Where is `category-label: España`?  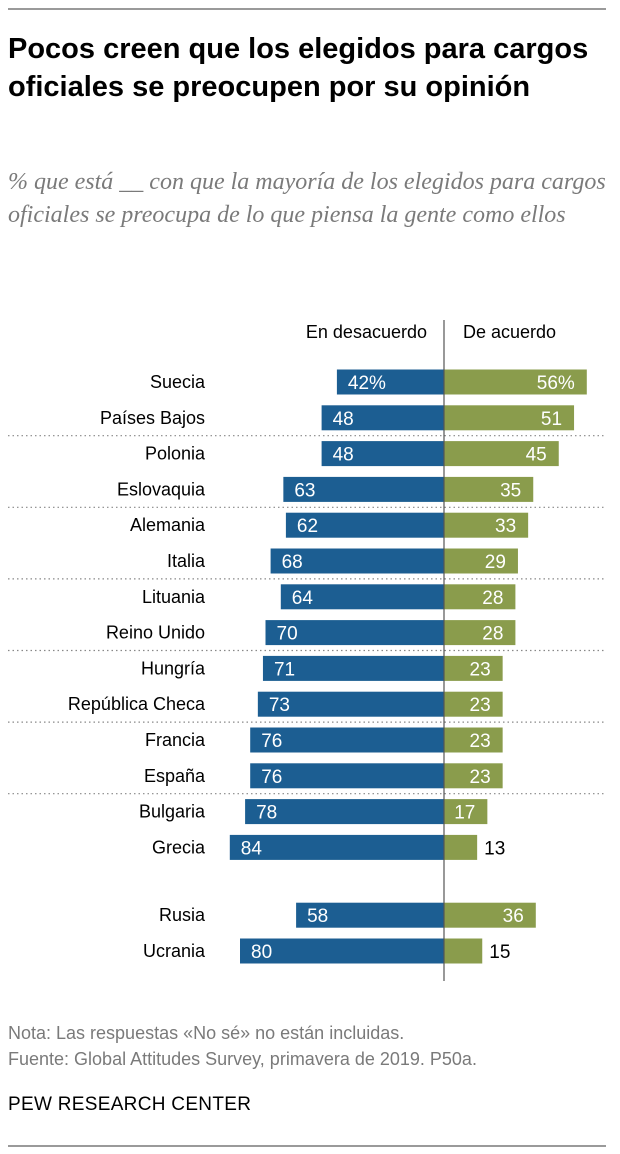
category-label: España is located at coordinates (175, 776).